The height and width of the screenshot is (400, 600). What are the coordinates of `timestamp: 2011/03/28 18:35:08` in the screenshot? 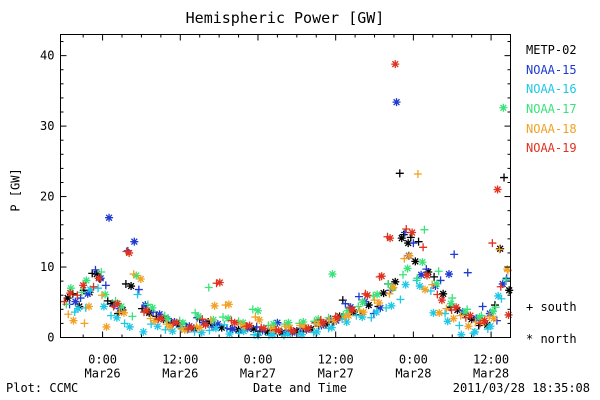 It's located at (521, 388).